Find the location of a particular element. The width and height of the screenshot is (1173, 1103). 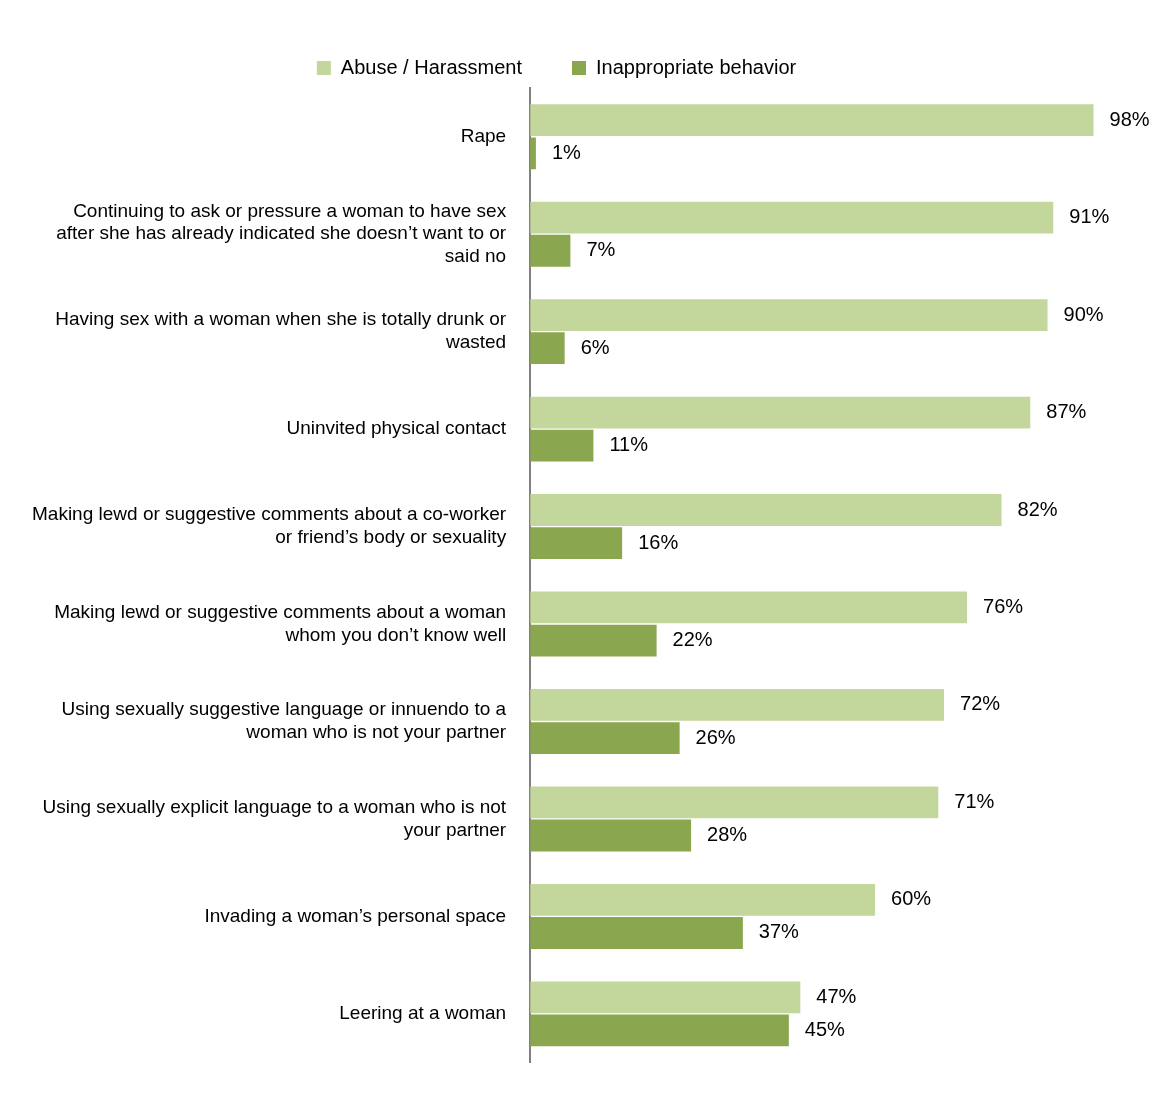

data-label: 45% is located at coordinates (825, 1028).